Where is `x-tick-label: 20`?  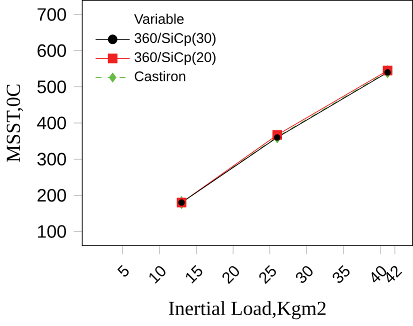 x-tick-label: 20 is located at coordinates (230, 275).